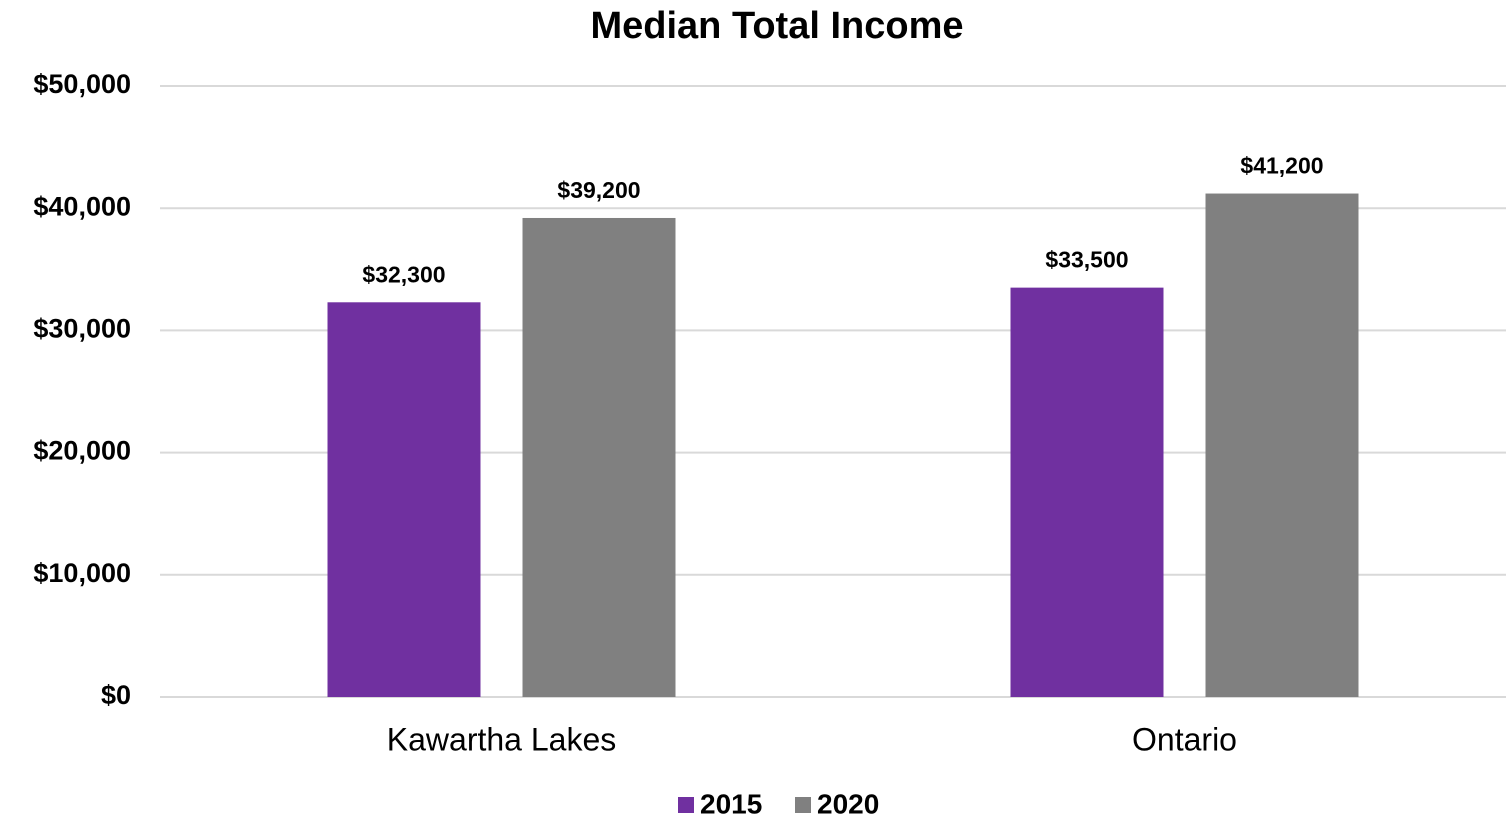 The width and height of the screenshot is (1506, 819). I want to click on chart-title: Median Total Income, so click(776, 26).